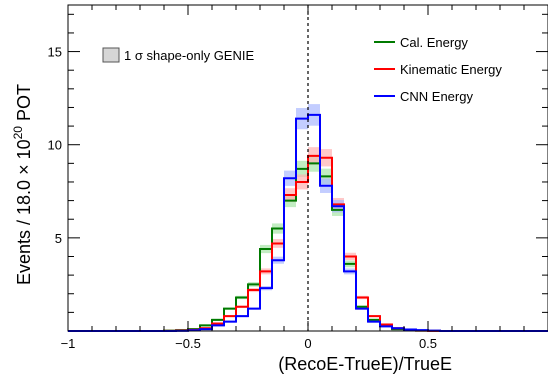 Image resolution: width=548 pixels, height=375 pixels. What do you see at coordinates (307, 343) in the screenshot?
I see `x-tick-label: 0` at bounding box center [307, 343].